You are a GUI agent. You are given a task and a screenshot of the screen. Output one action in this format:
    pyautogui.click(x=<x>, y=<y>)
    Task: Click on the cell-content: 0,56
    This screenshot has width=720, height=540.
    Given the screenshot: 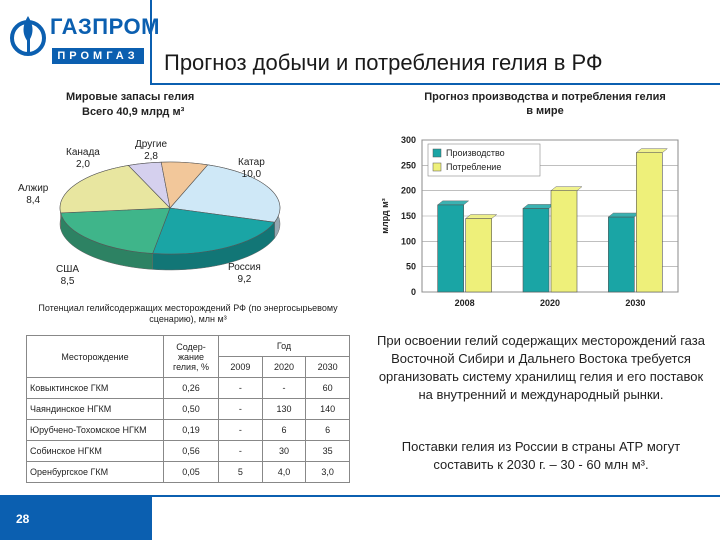 What is the action you would take?
    pyautogui.click(x=191, y=451)
    